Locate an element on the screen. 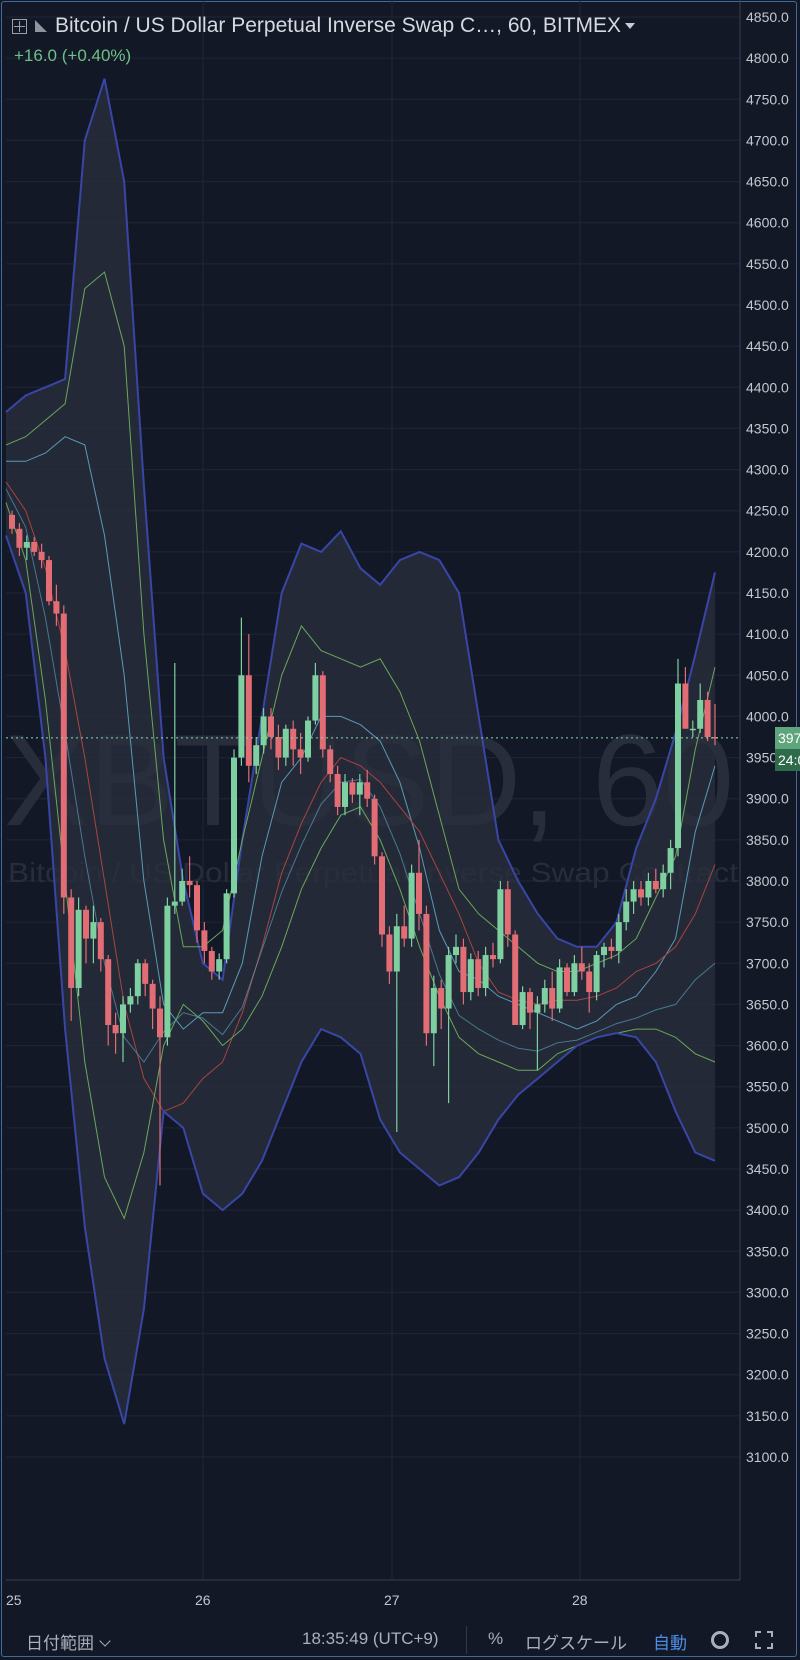  price-tick-label: 4850.0 is located at coordinates (767, 17).